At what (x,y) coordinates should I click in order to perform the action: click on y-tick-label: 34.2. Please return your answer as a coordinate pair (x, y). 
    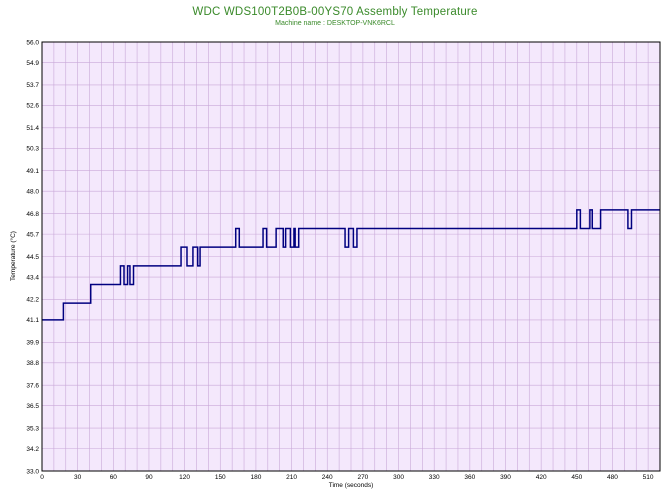
    Looking at the image, I should click on (32, 449).